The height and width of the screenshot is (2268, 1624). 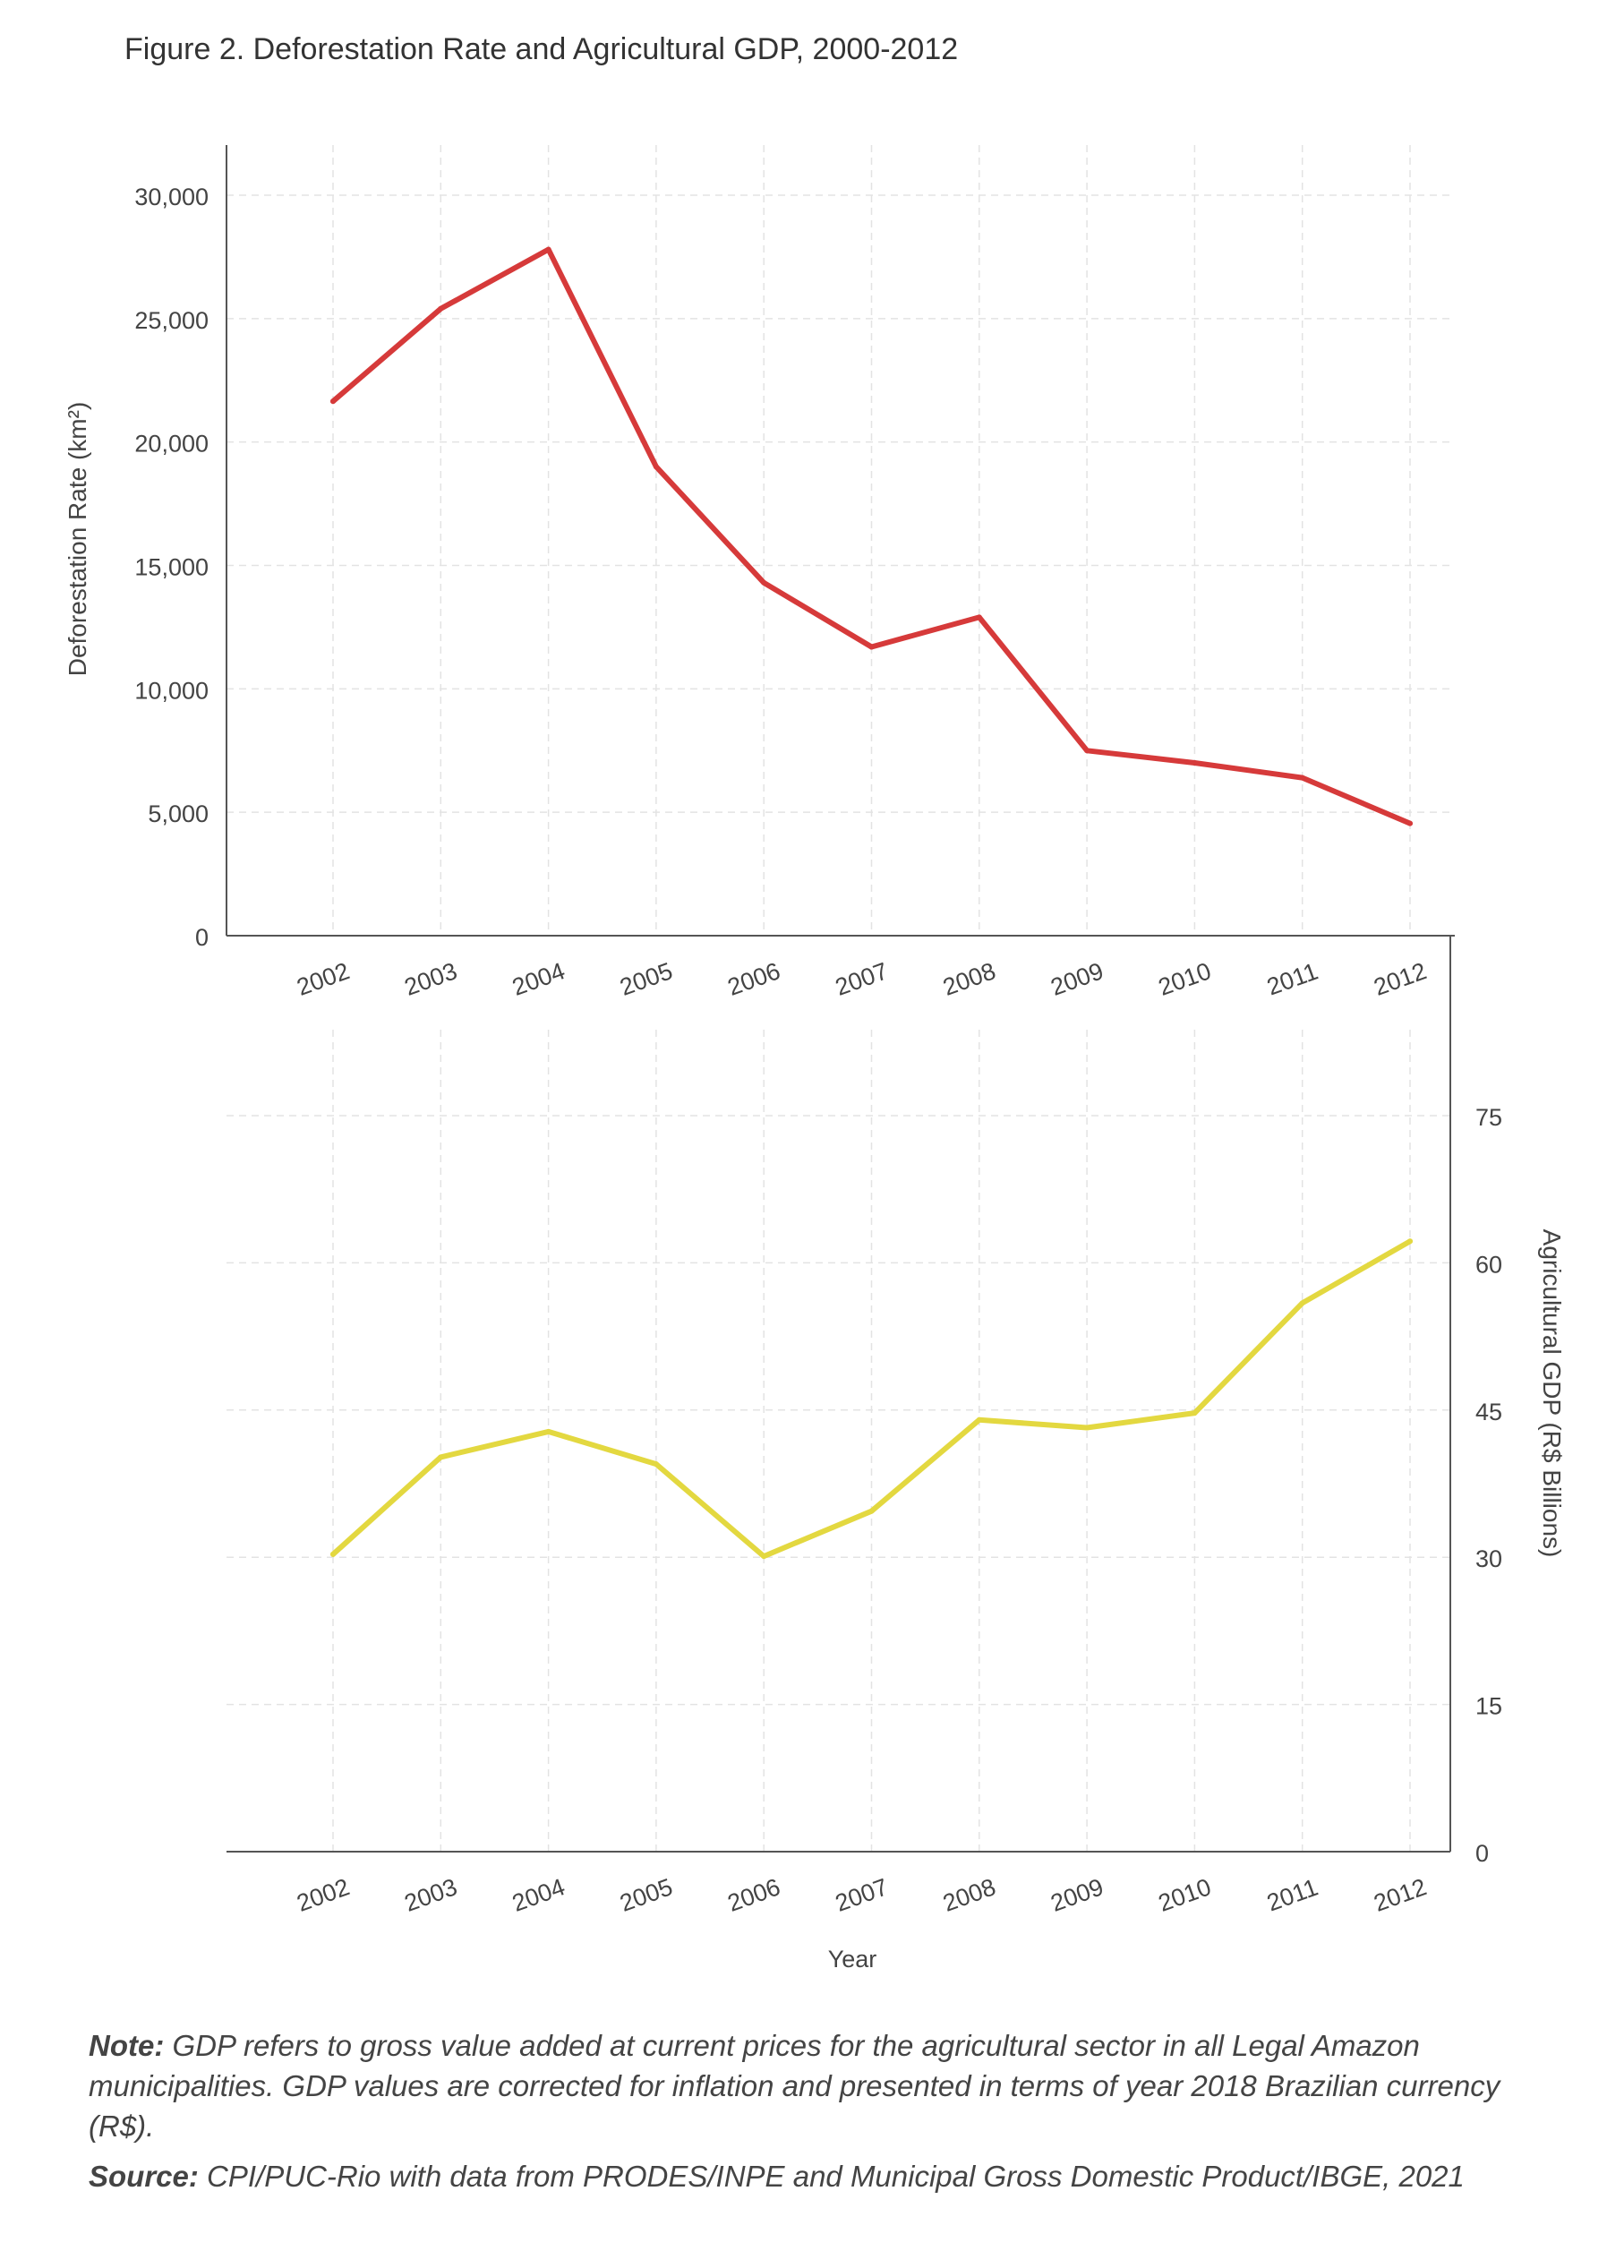 I want to click on gdp-ytick-label: 30, so click(x=1488, y=1558).